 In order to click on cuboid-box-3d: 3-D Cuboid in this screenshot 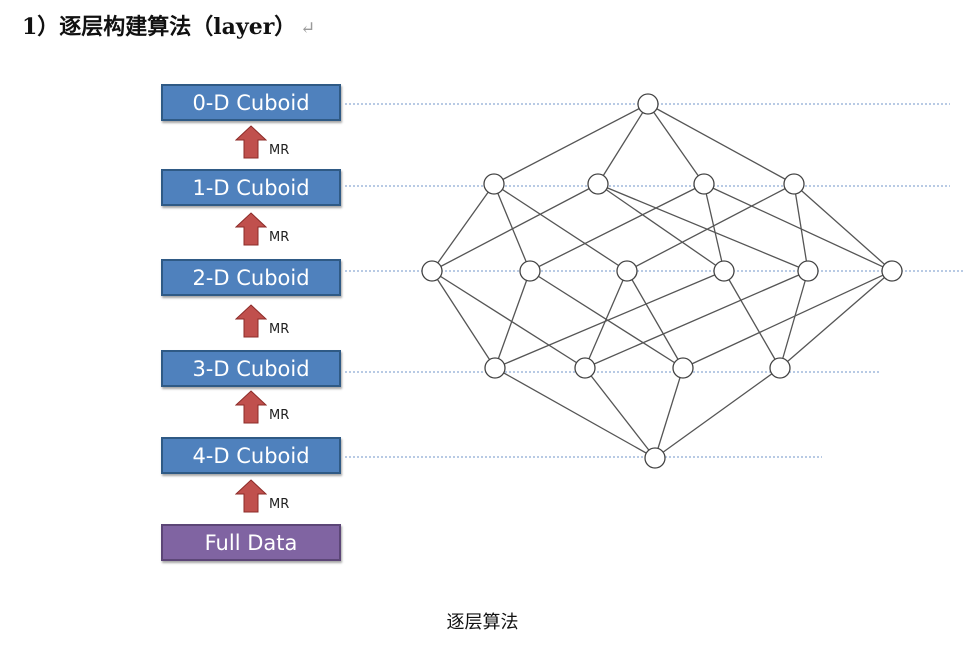, I will do `click(251, 368)`.